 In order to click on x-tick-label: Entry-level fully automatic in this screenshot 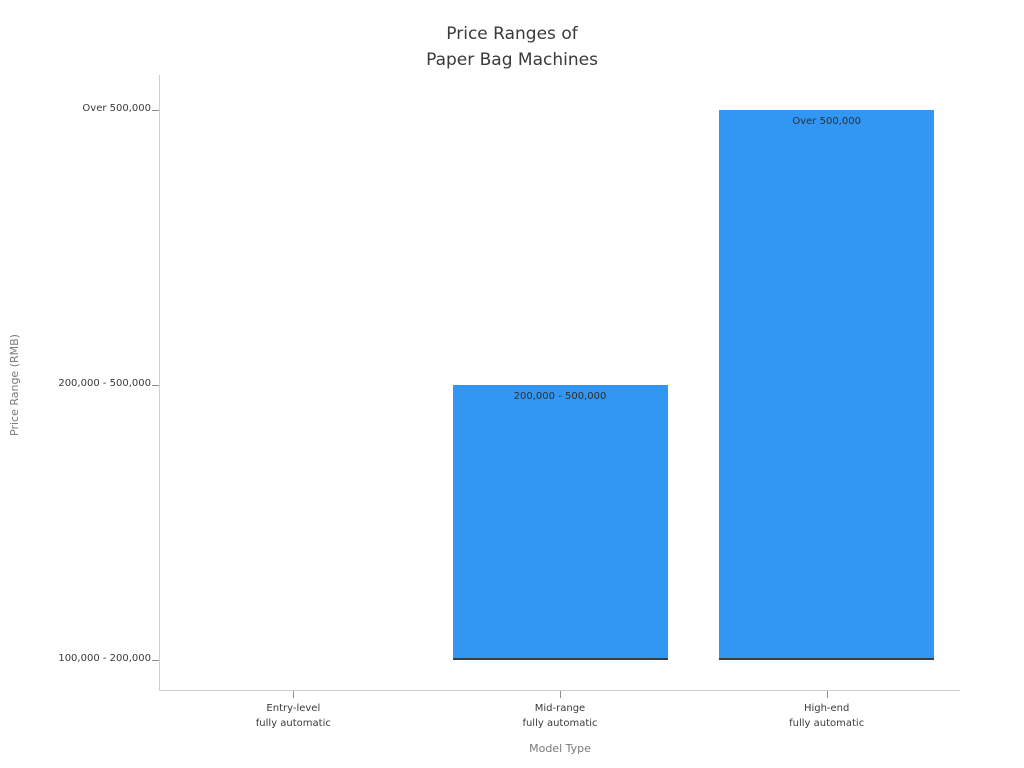, I will do `click(293, 716)`.